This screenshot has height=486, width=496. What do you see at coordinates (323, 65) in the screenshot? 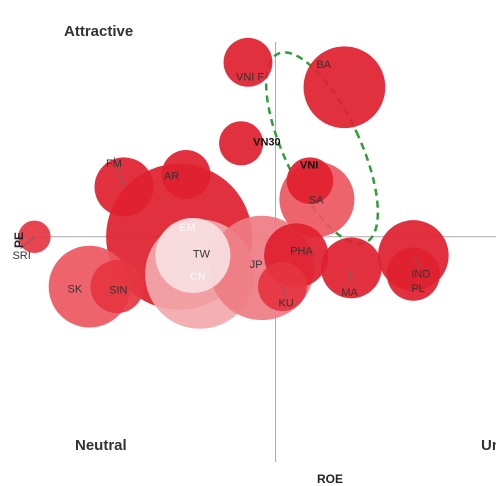
I see `bubble-label-ba: BA` at bounding box center [323, 65].